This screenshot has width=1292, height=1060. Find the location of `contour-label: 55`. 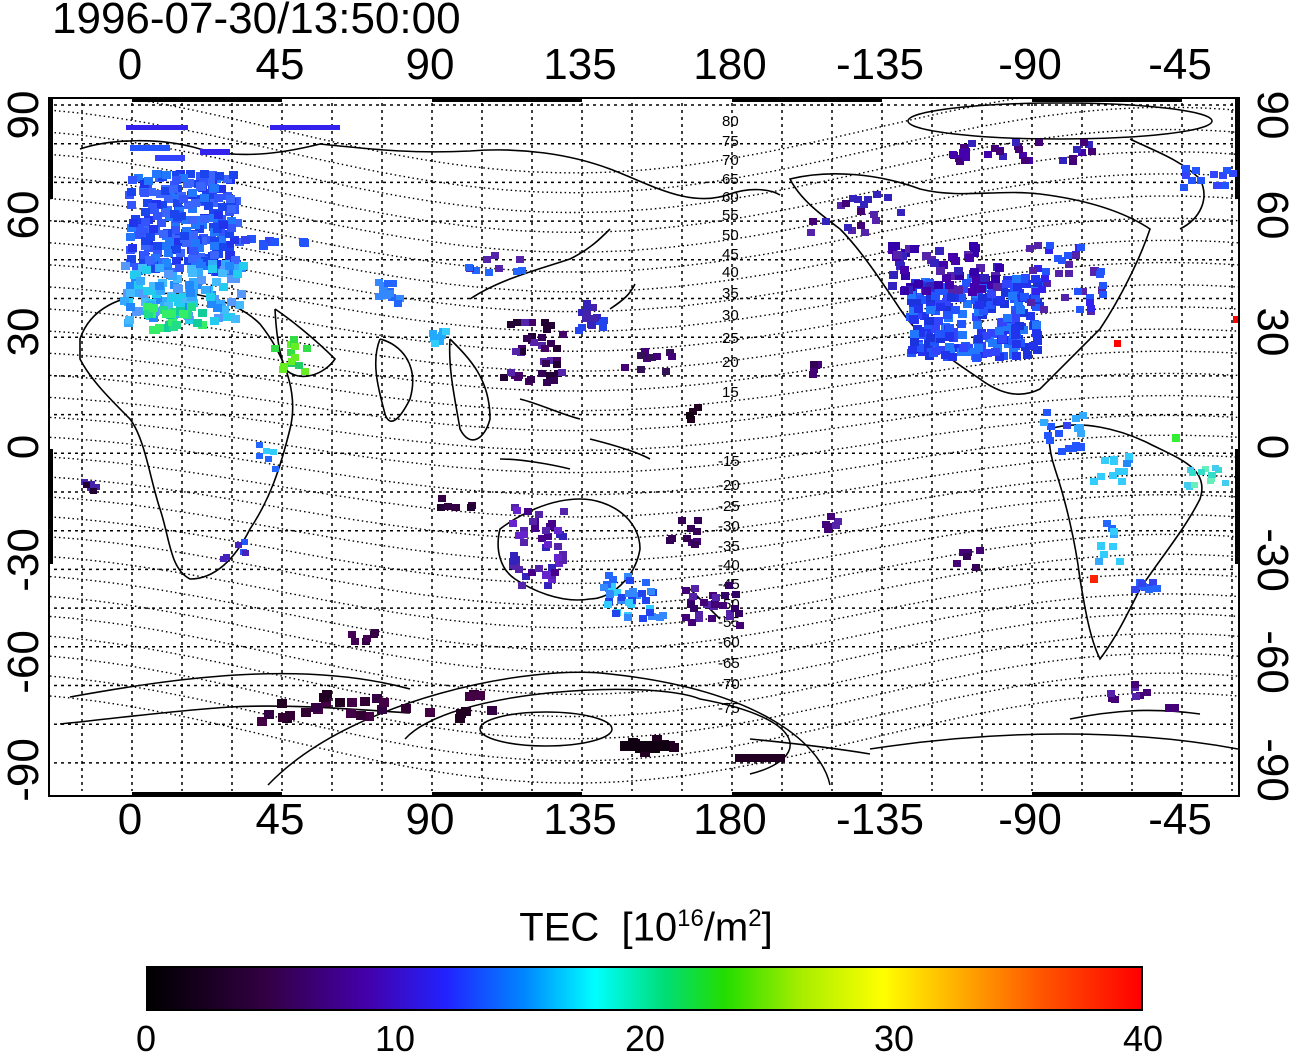

contour-label: 55 is located at coordinates (730, 215).